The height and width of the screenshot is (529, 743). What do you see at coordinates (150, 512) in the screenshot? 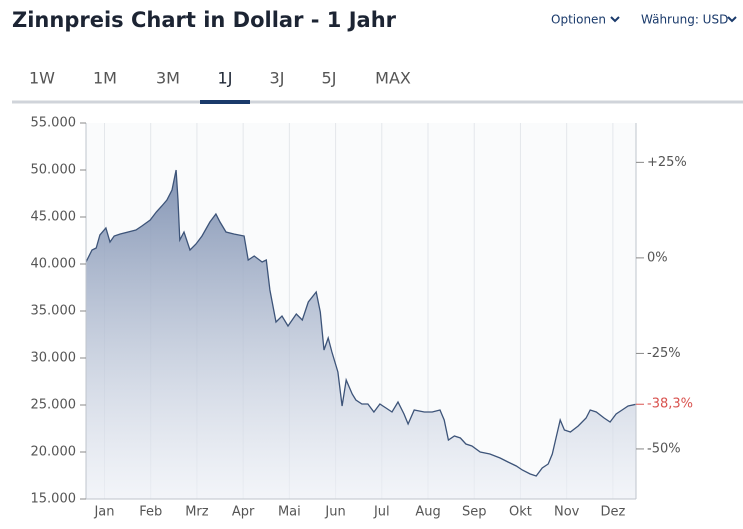
I see `x-tick-label: Feb` at bounding box center [150, 512].